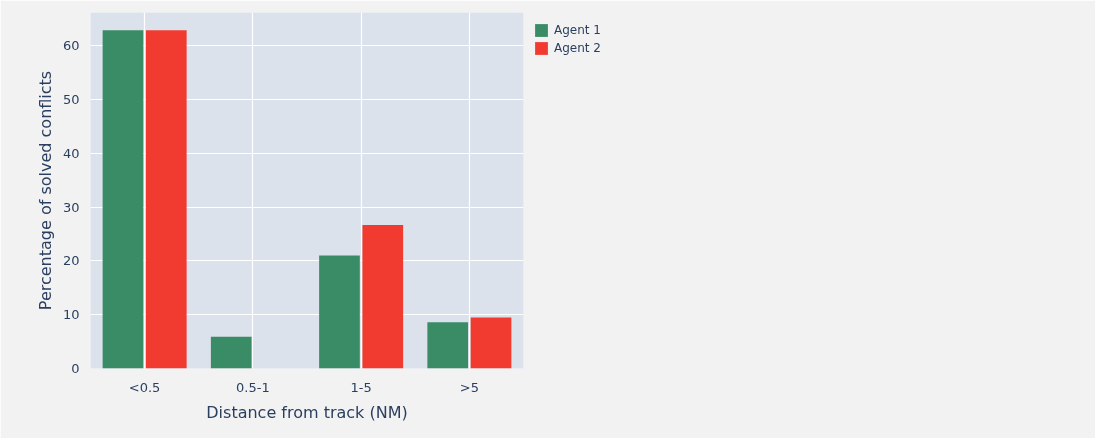  I want to click on y-tick-label: 40, so click(71, 153).